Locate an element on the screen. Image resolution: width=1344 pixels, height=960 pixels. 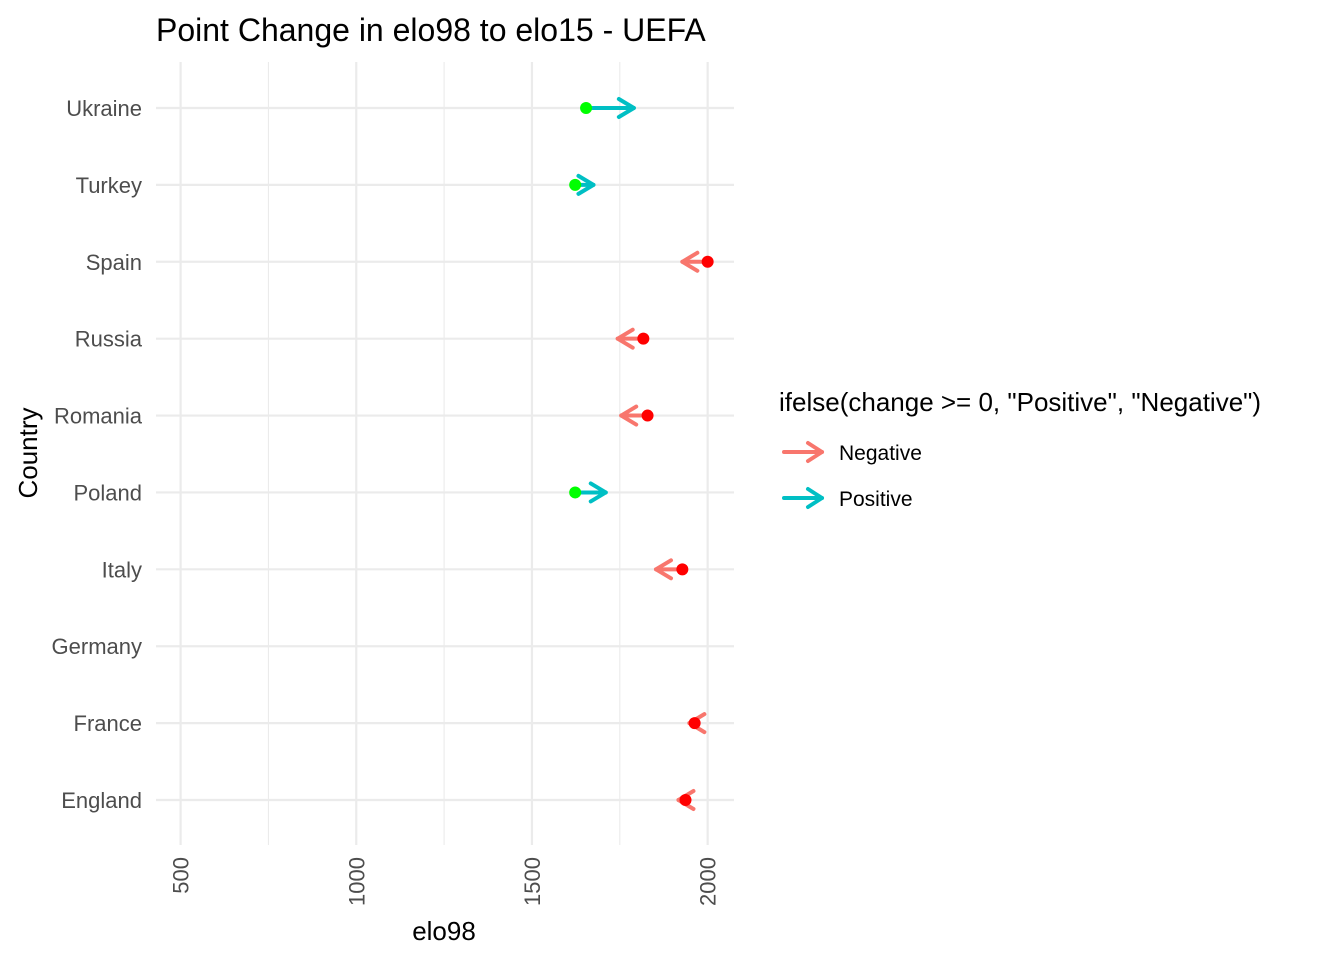
legend-label: Positive is located at coordinates (876, 499).